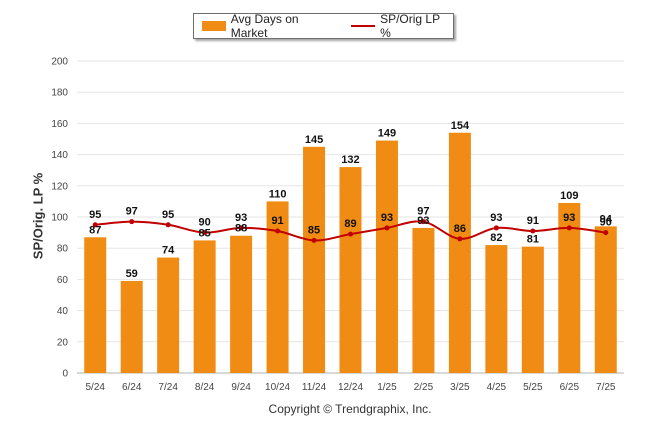 Image resolution: width=646 pixels, height=434 pixels. I want to click on bar-value-label: 154, so click(460, 126).